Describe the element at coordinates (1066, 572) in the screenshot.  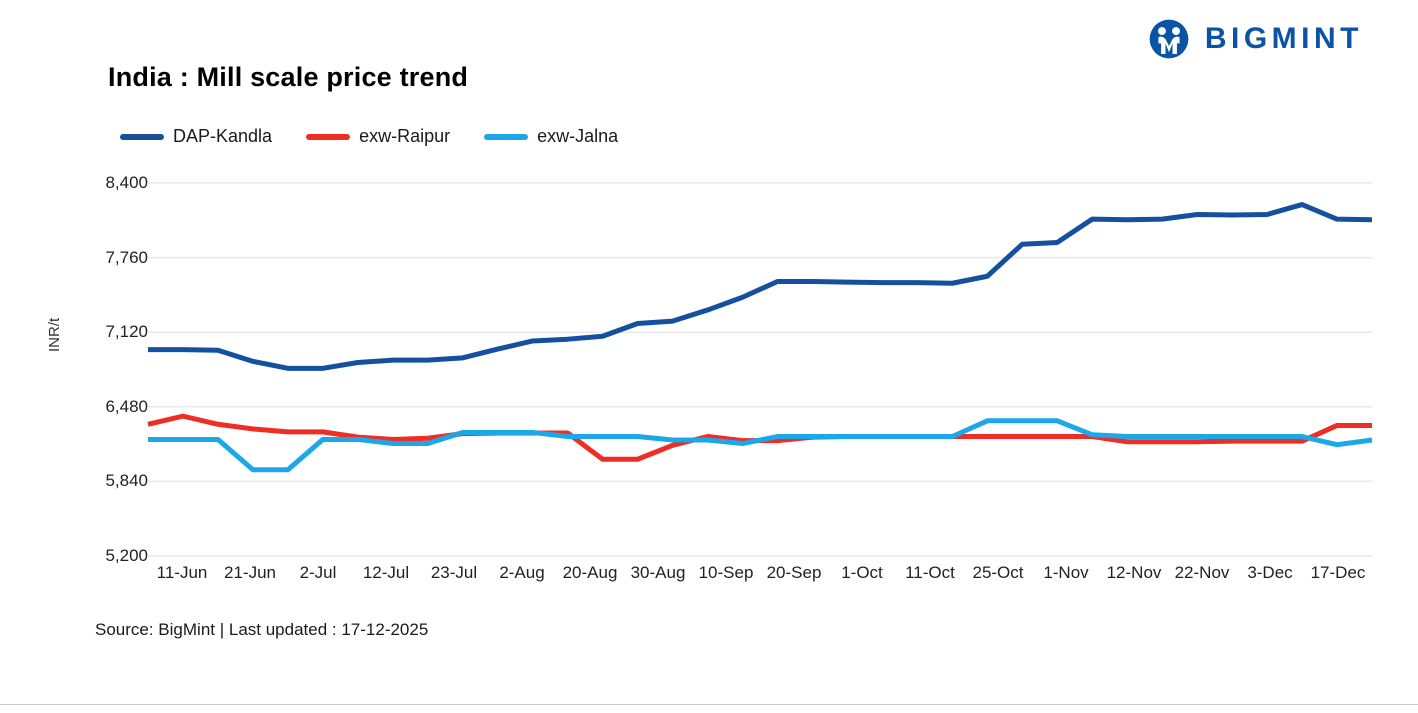
I see `x-tick-label: 1-Nov` at that location.